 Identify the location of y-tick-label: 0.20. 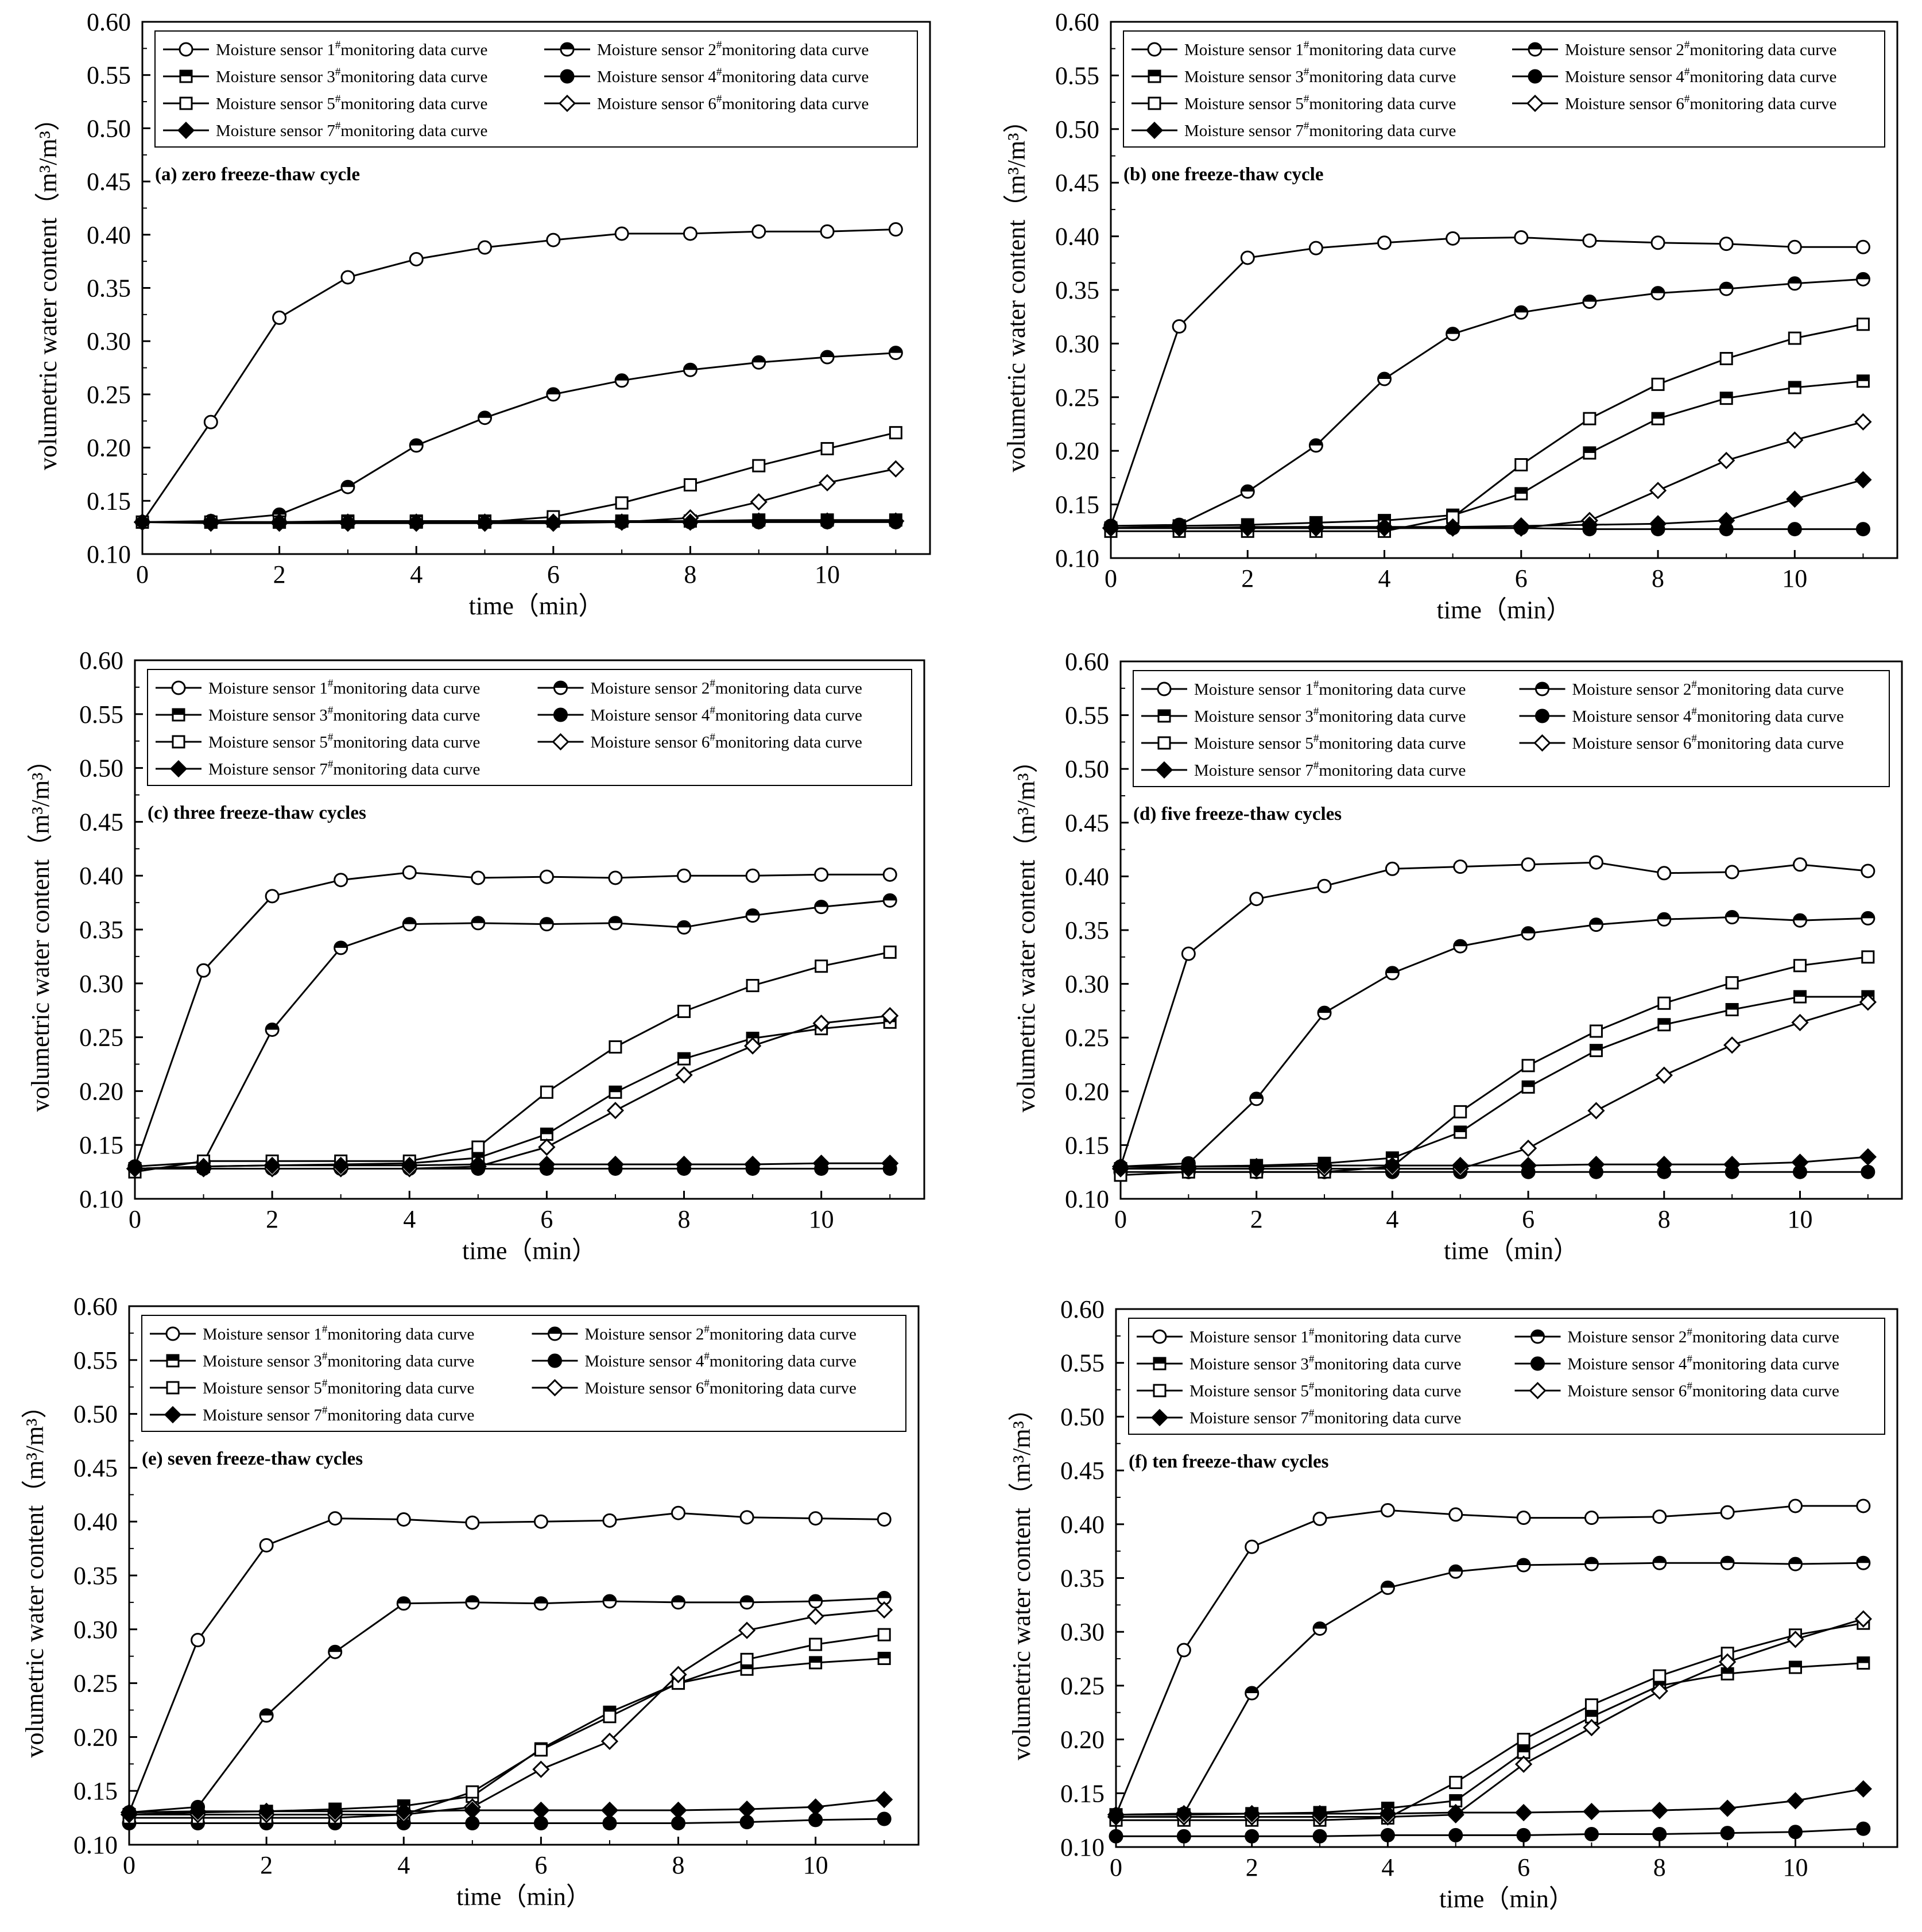
(1082, 1740).